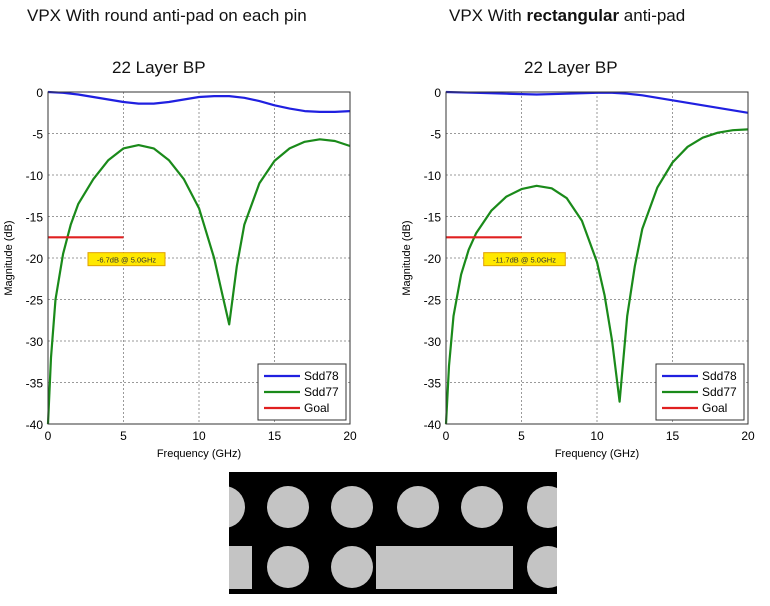 The image size is (770, 606). Describe the element at coordinates (488, 15) in the screenshot. I see `right-title-prefix: VPX With` at that location.